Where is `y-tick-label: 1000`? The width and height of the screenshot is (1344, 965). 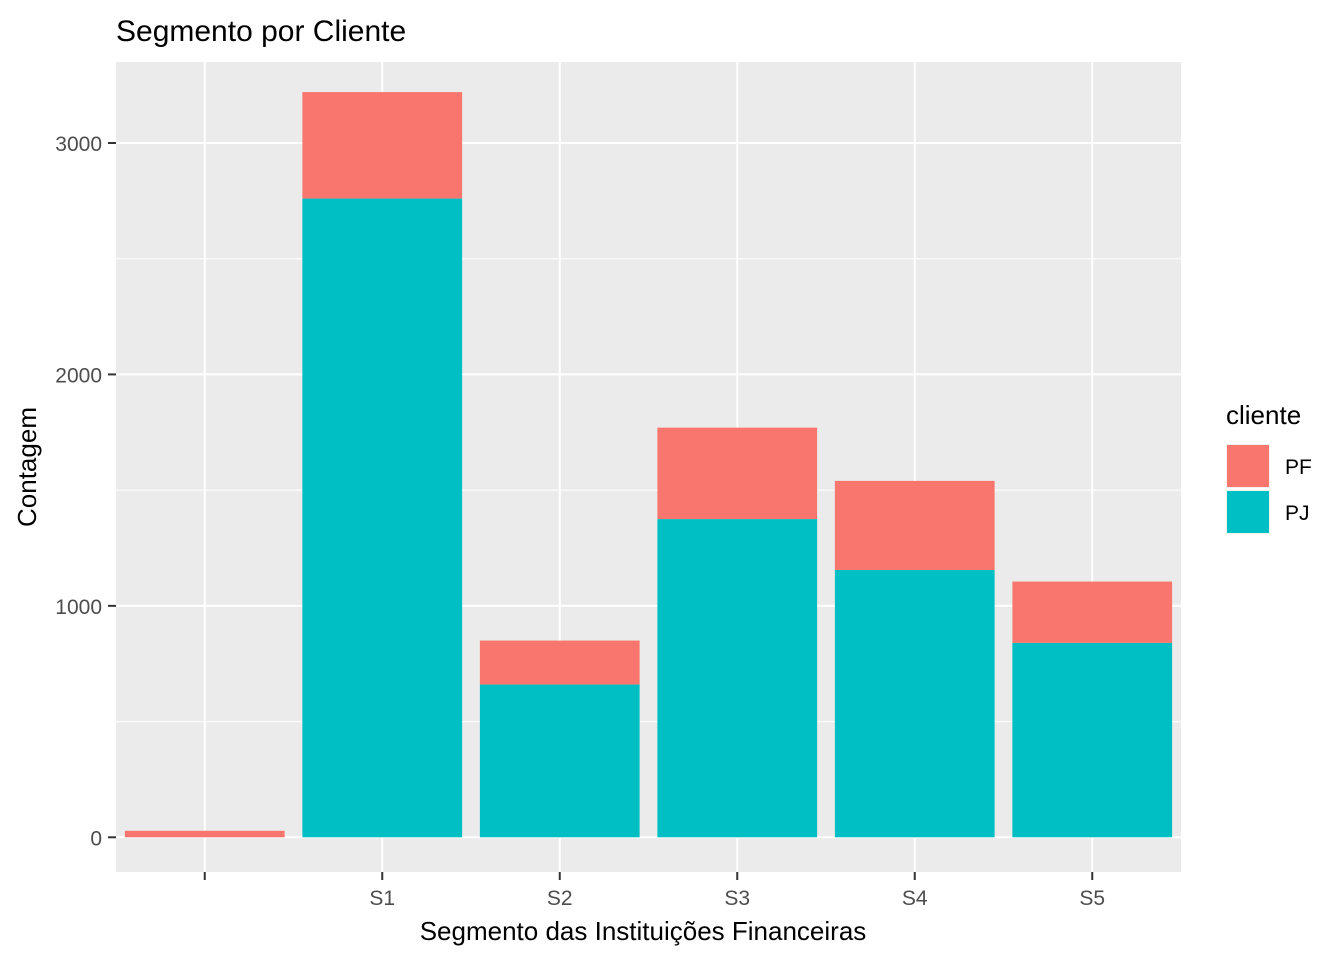
y-tick-label: 1000 is located at coordinates (78, 607).